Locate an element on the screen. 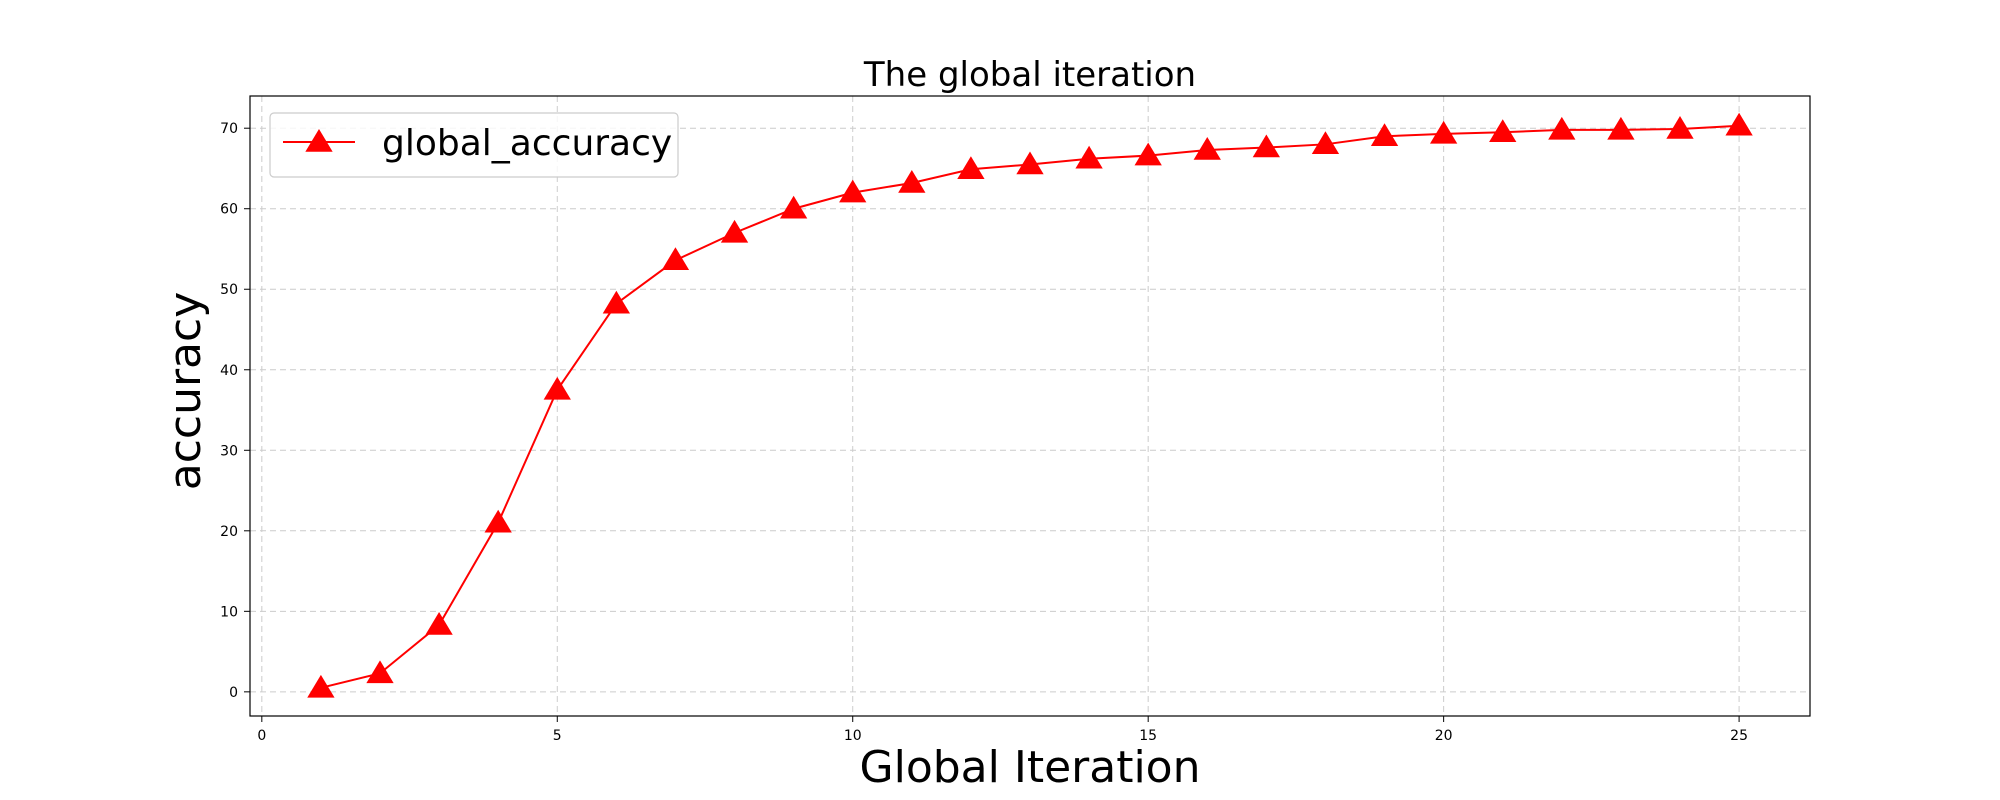 This screenshot has width=2000, height=800. y-tick-label: 10 is located at coordinates (229, 612).